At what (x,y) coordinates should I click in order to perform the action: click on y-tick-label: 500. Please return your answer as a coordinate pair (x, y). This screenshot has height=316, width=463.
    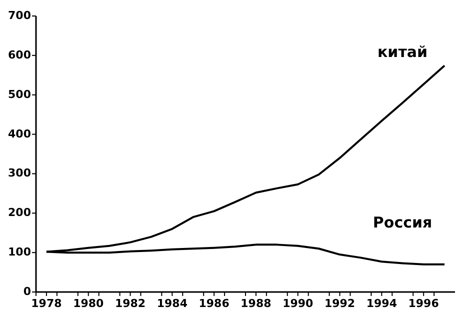
    Looking at the image, I should click on (20, 94).